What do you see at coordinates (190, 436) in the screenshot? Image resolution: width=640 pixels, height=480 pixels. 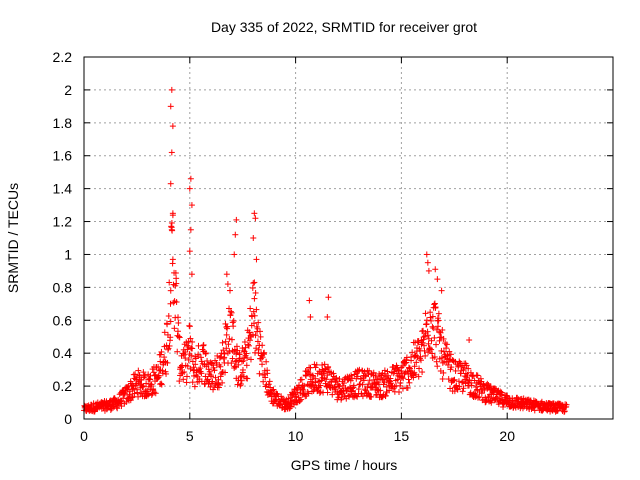 I see `x-tick-label: 5` at bounding box center [190, 436].